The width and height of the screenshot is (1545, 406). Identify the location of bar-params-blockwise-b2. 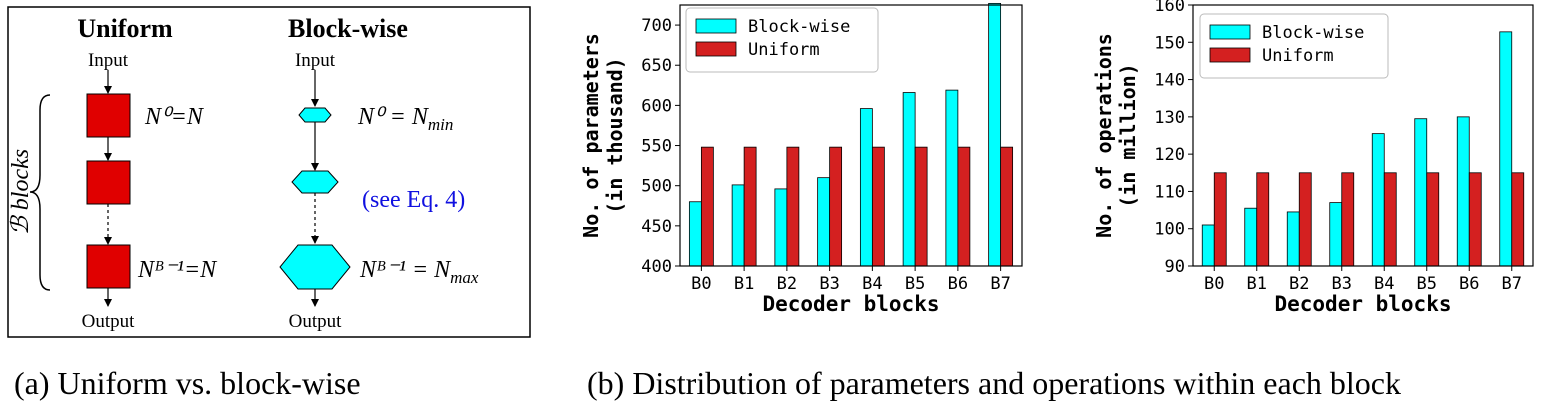
(781, 227).